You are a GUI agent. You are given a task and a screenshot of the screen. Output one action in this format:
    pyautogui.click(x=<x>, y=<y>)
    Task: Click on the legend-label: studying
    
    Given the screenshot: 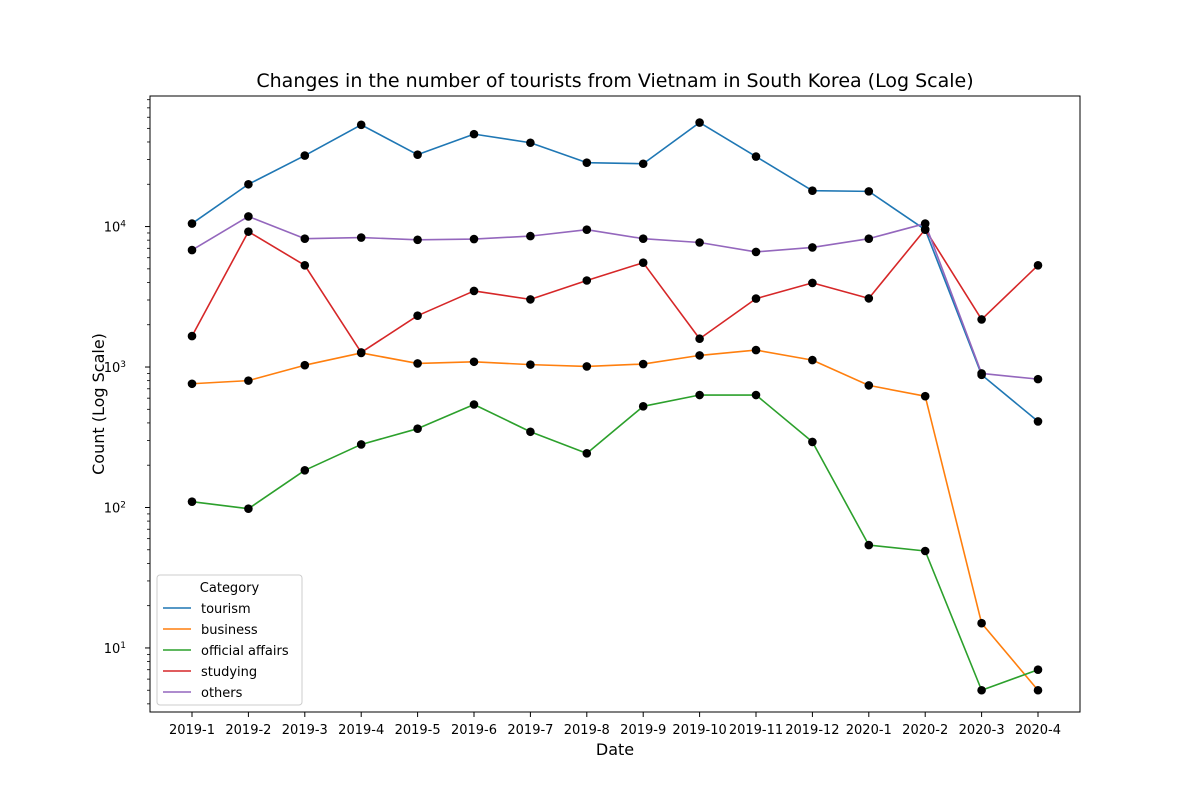 What is the action you would take?
    pyautogui.click(x=229, y=672)
    